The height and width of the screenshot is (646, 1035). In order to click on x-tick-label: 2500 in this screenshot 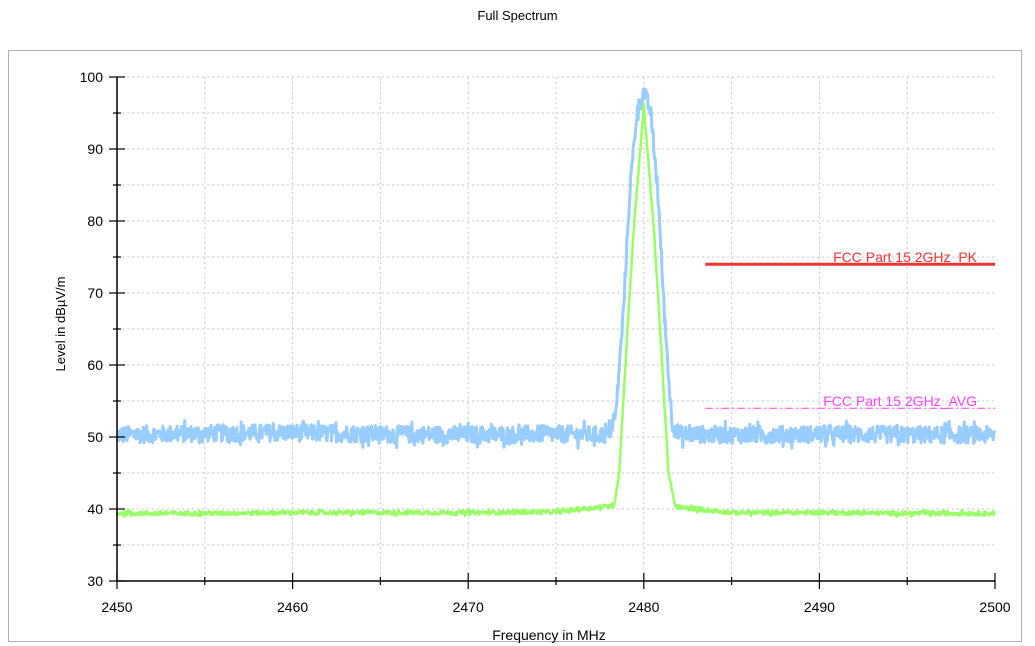, I will do `click(994, 607)`.